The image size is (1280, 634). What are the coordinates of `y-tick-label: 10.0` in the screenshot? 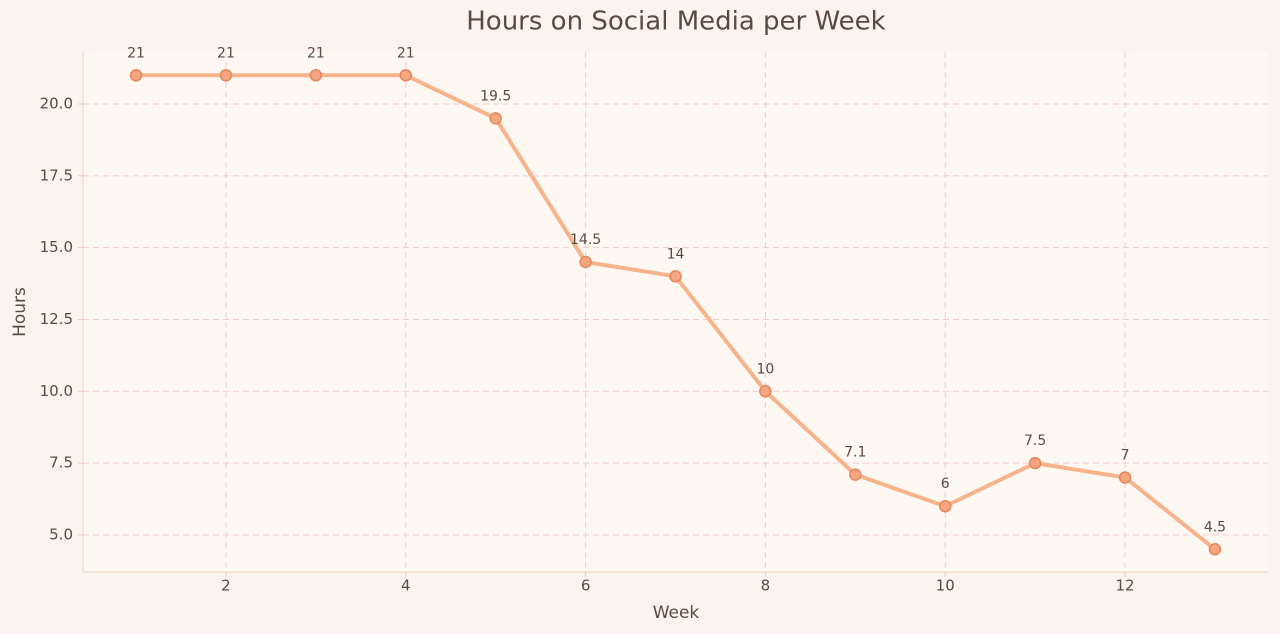 It's located at (56, 391).